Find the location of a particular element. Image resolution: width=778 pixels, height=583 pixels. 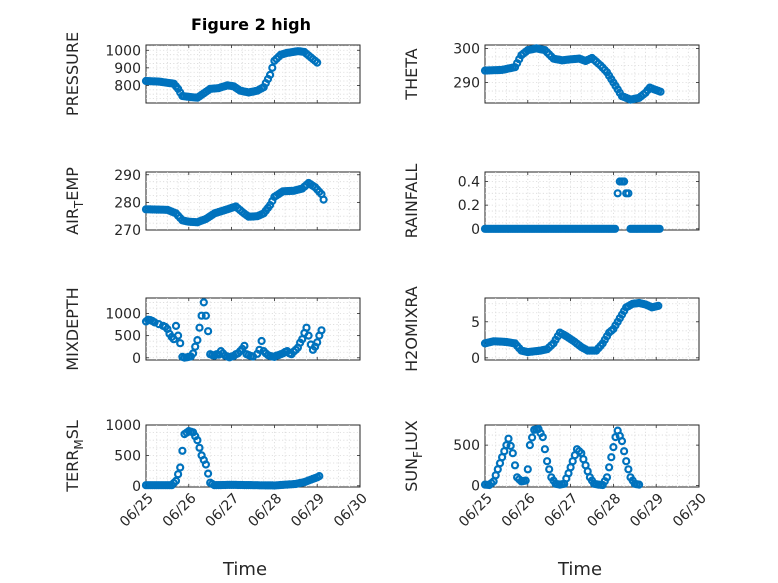

y-tick-label: 270 is located at coordinates (127, 231).